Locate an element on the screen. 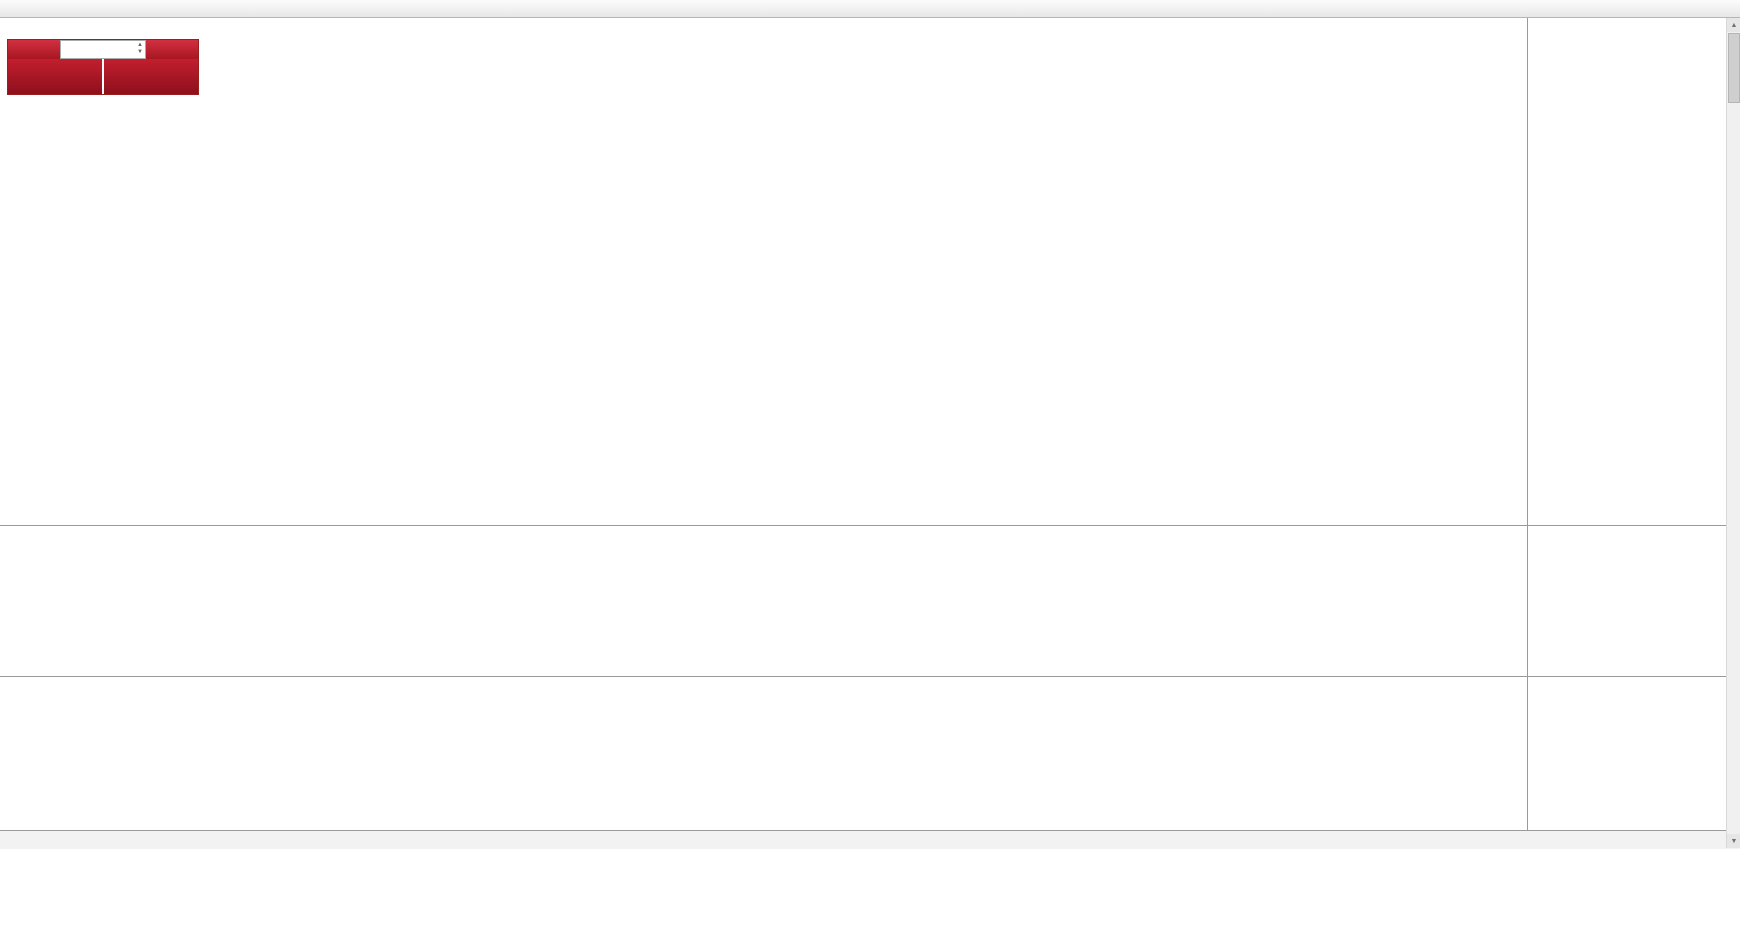 This screenshot has width=1740, height=942. toolbar is located at coordinates (870, 9).